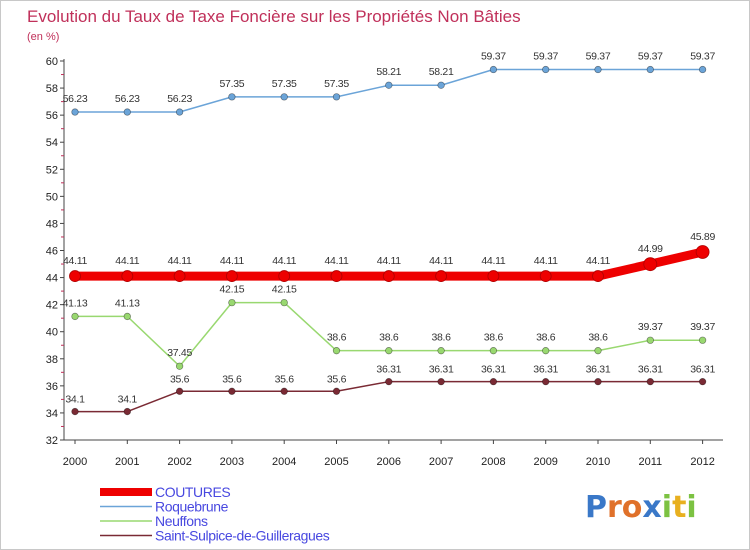 Image resolution: width=750 pixels, height=550 pixels. I want to click on x-tick-label: 2002, so click(179, 462).